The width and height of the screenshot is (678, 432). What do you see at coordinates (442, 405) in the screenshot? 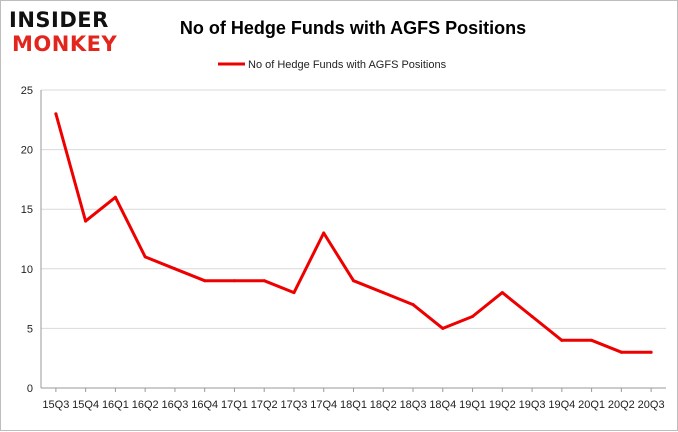
I see `x-tick-label: 18Q4` at bounding box center [442, 405].